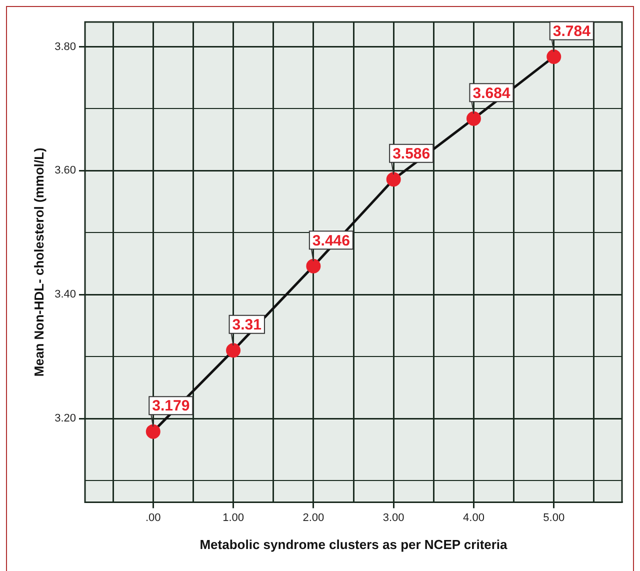 This screenshot has width=640, height=571. What do you see at coordinates (65, 46) in the screenshot?
I see `y-tick-label: 3.80` at bounding box center [65, 46].